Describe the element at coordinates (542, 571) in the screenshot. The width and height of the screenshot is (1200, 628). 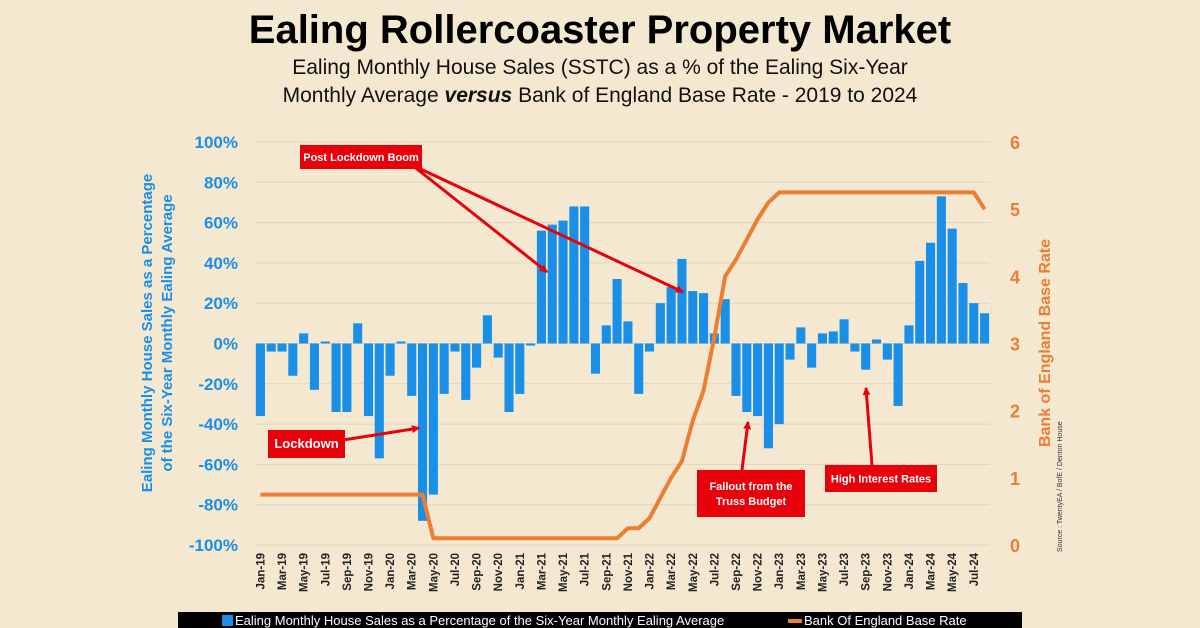
I see `x-tick-label: Mar-21` at that location.